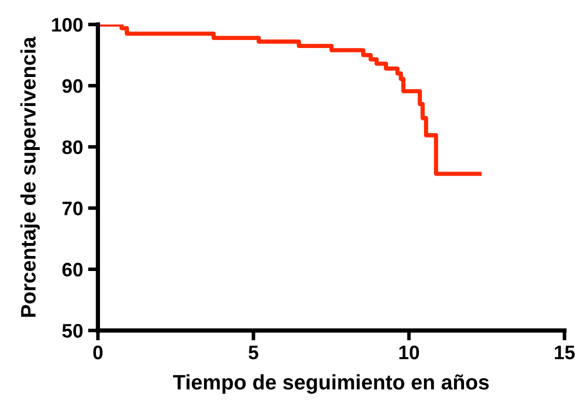  What do you see at coordinates (564, 353) in the screenshot?
I see `x-tick-label: 15` at bounding box center [564, 353].